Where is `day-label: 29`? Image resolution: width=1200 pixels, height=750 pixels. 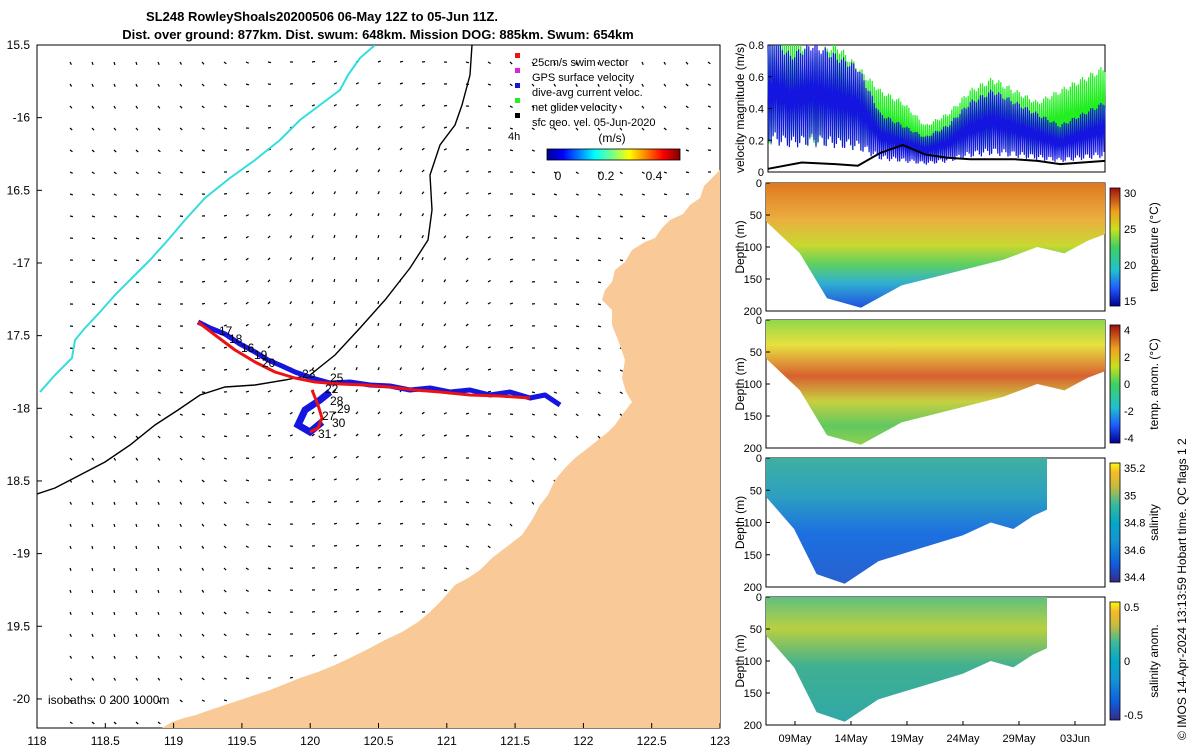 day-label: 29 is located at coordinates (344, 409).